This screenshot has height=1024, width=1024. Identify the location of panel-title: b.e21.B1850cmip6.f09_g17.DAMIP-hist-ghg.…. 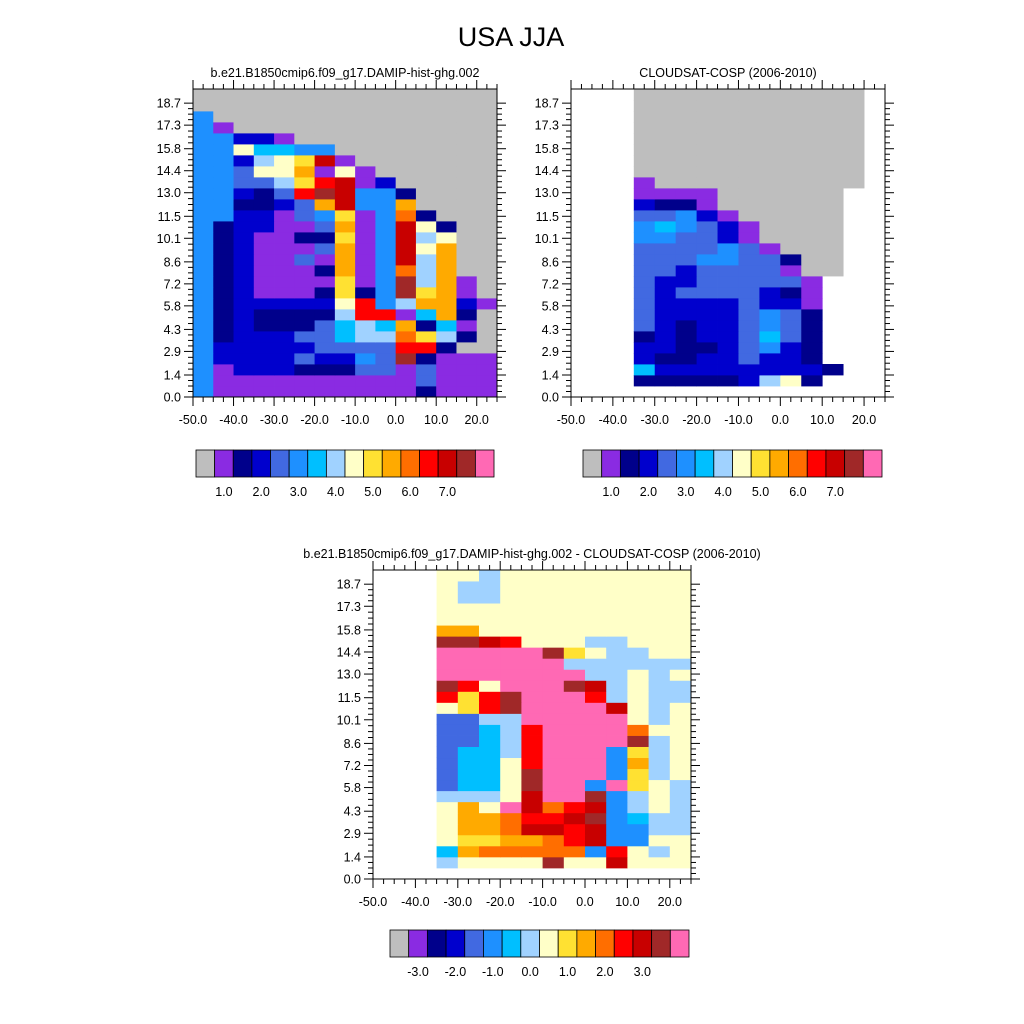
(345, 73).